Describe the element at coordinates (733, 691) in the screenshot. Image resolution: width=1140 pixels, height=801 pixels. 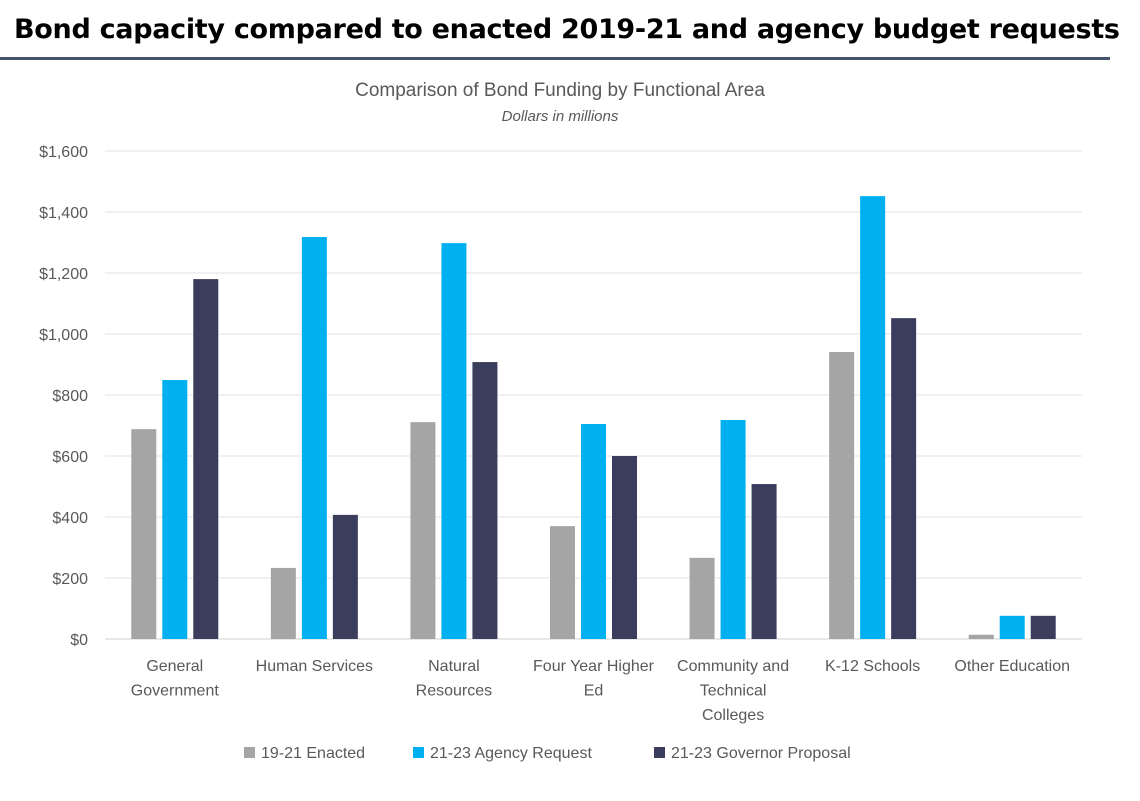
I see `x-tick-label: Technical` at that location.